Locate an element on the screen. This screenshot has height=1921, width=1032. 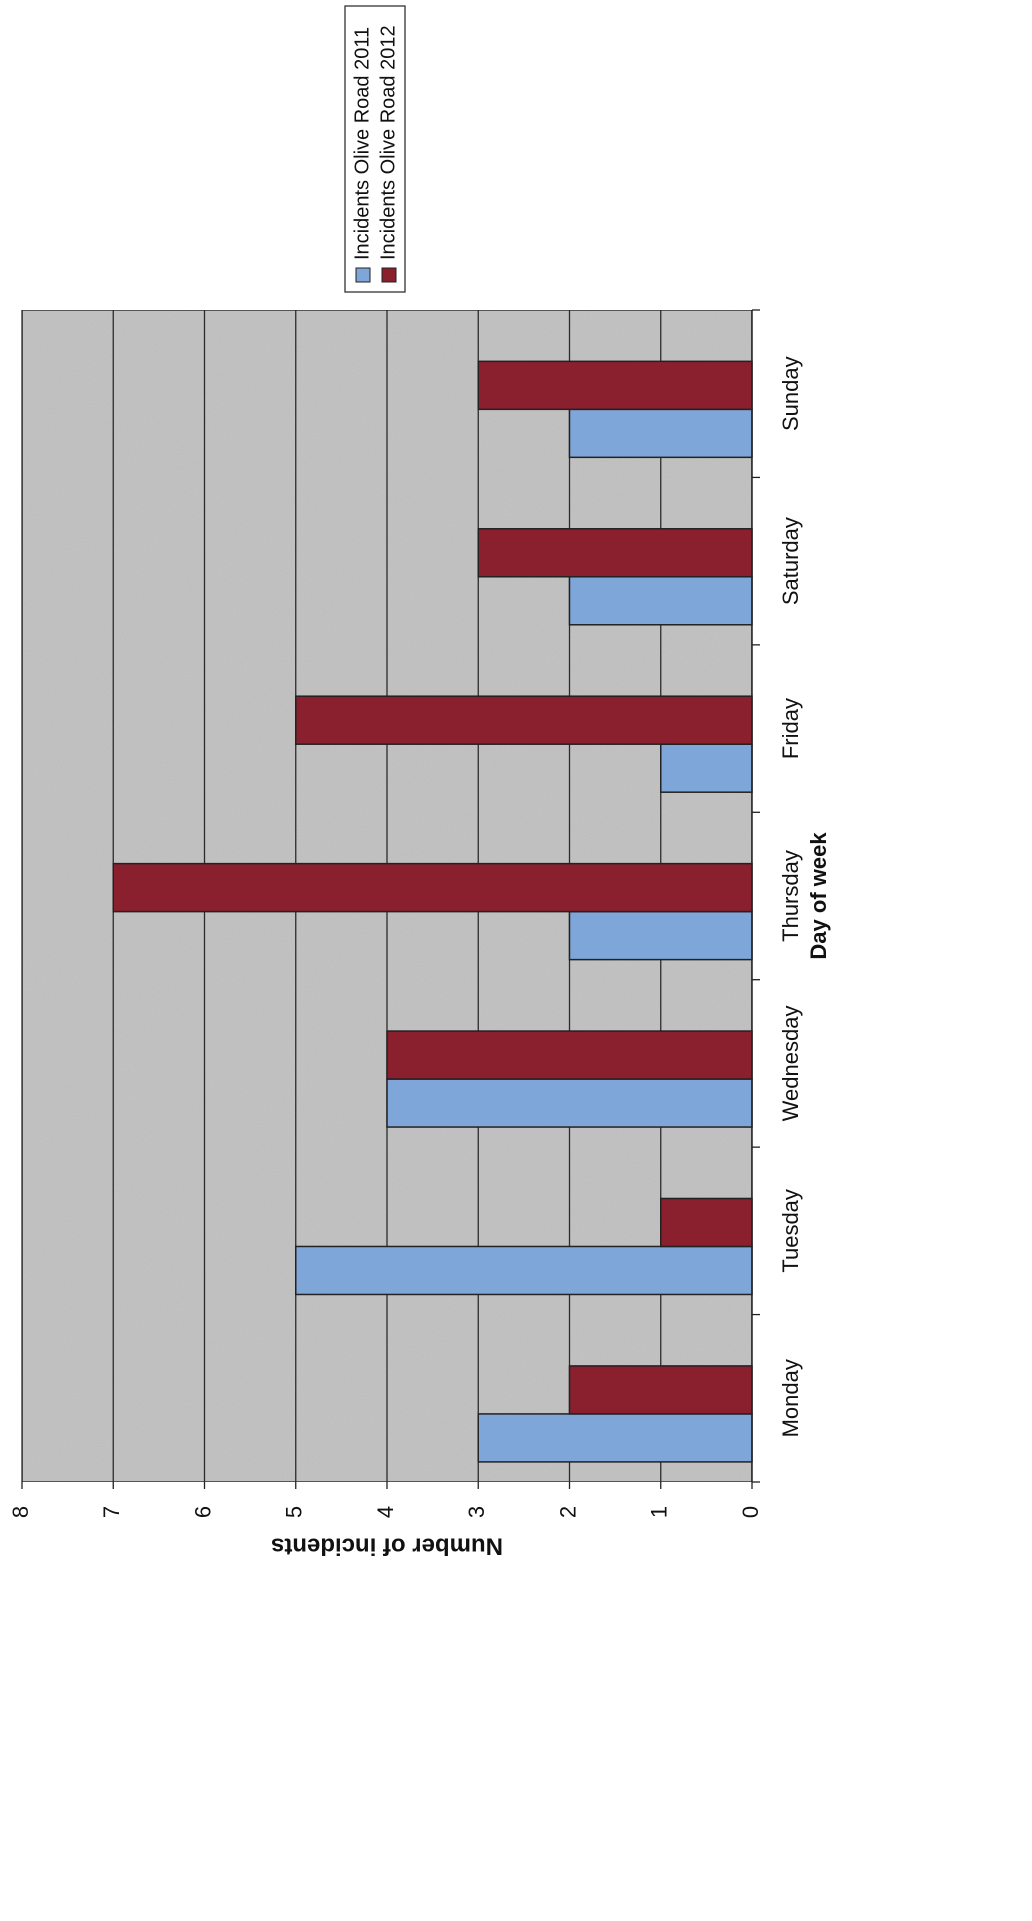
category-label-saturday: Saturday is located at coordinates (790, 561).